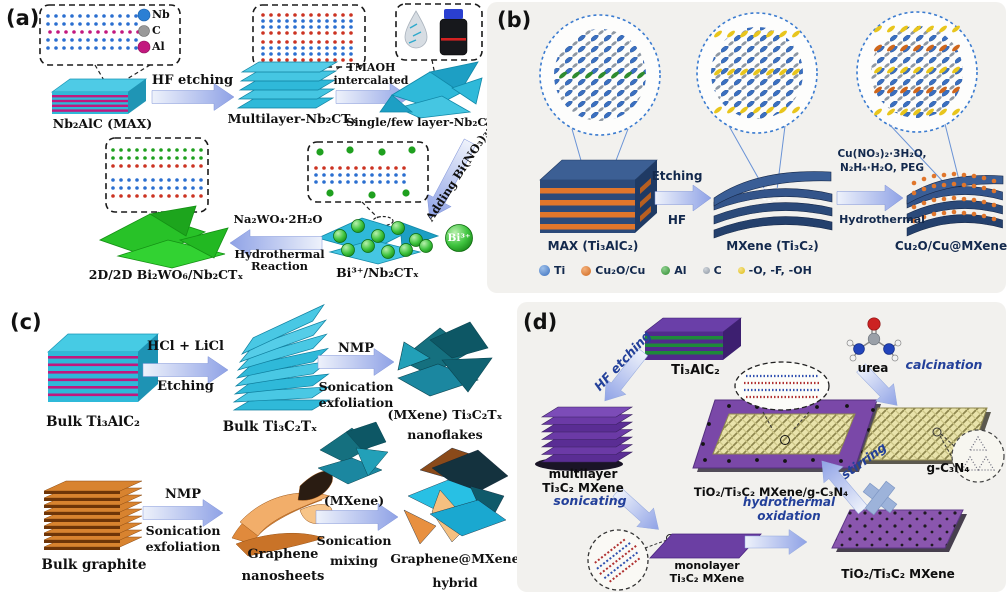  Describe the element at coordinates (544, 270) in the screenshot. I see `ti-atom-icon` at that location.